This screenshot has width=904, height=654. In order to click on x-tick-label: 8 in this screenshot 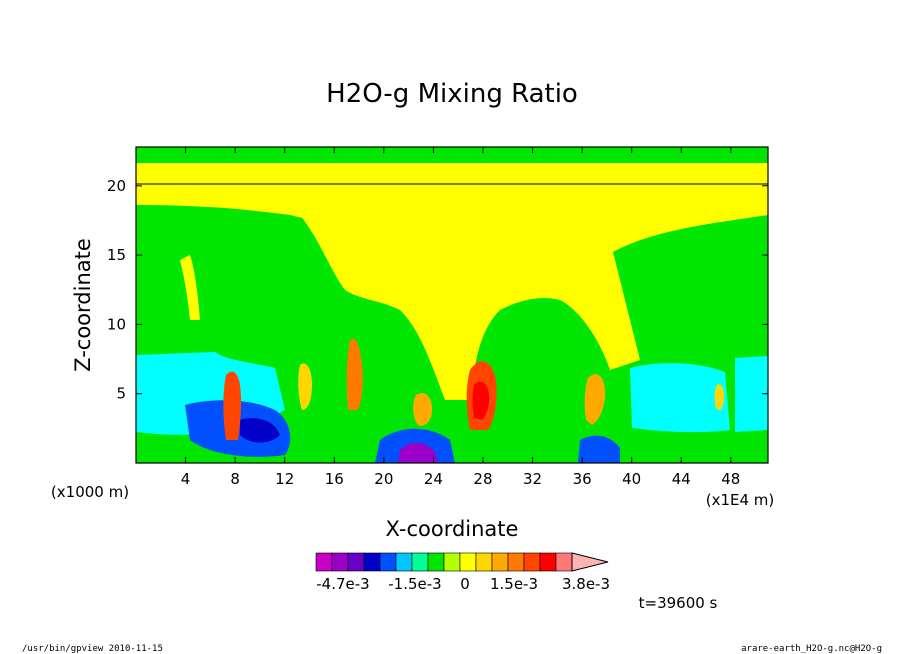, I will do `click(235, 479)`.